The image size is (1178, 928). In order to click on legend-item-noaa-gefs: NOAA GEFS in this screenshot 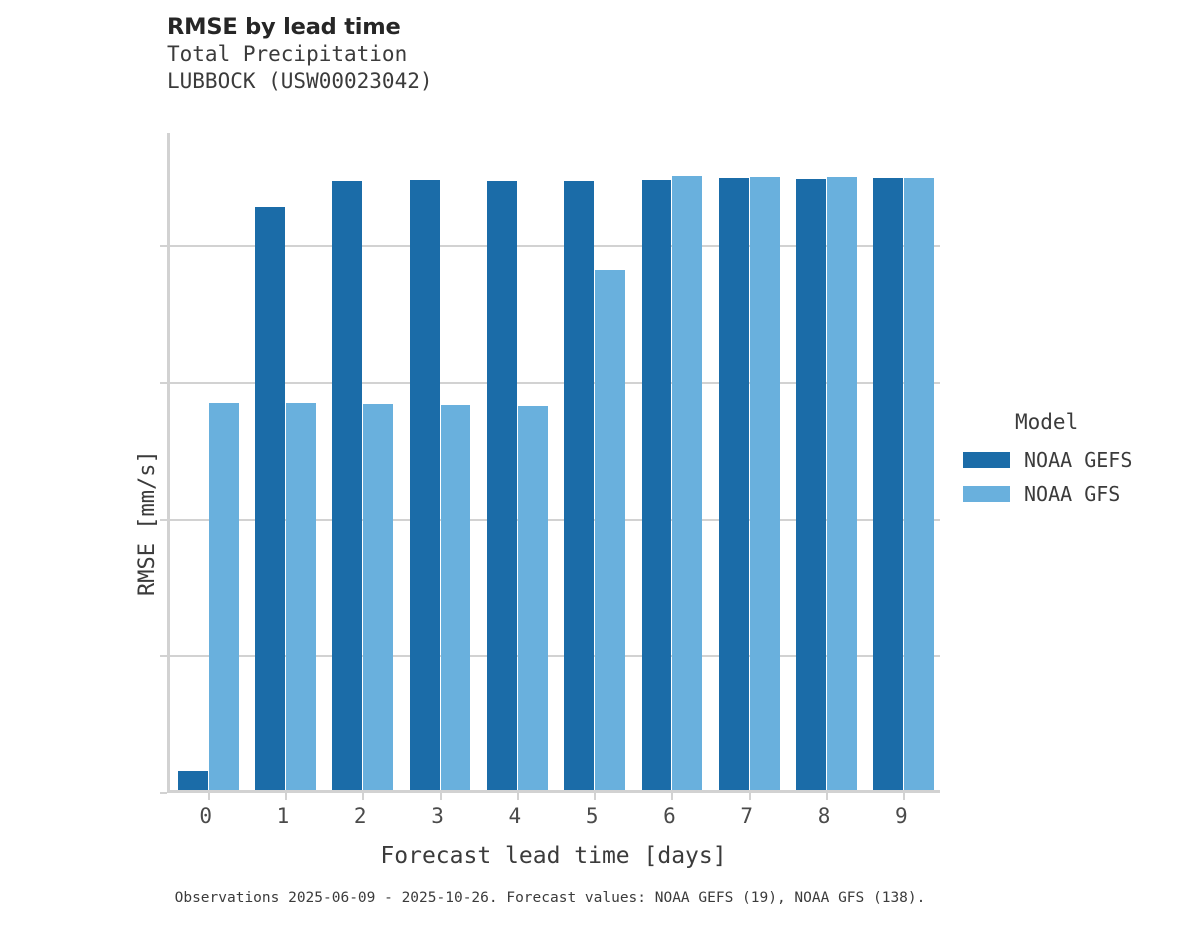, I will do `click(1068, 460)`.